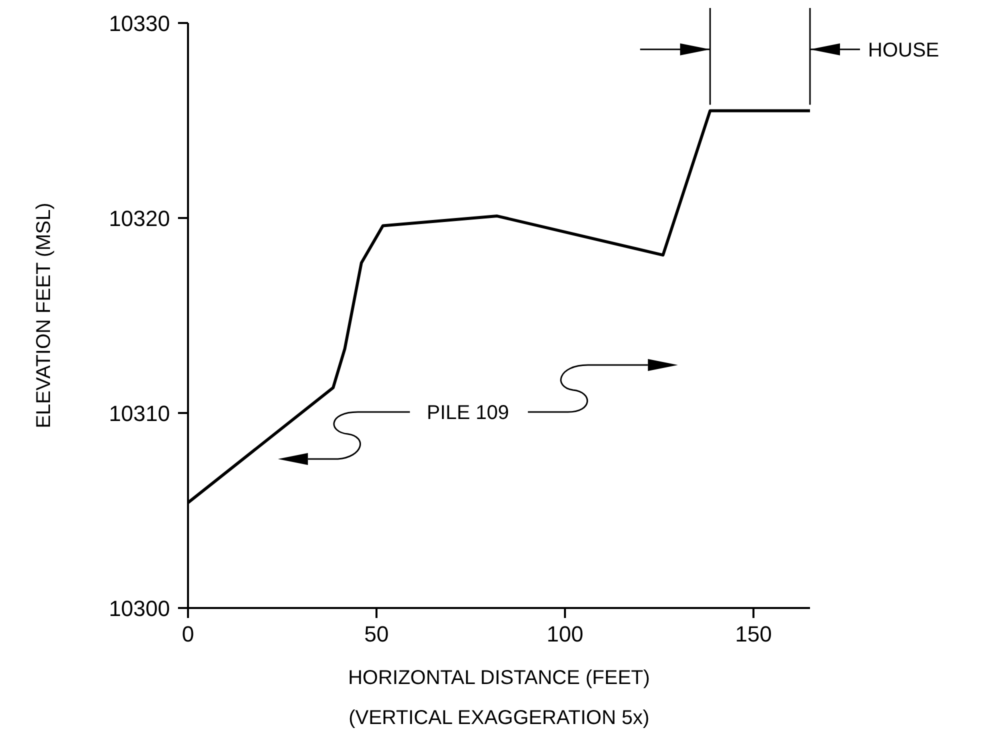  What do you see at coordinates (499, 678) in the screenshot?
I see `x-axis-title: HORIZONTAL DISTANCE (FEET)` at bounding box center [499, 678].